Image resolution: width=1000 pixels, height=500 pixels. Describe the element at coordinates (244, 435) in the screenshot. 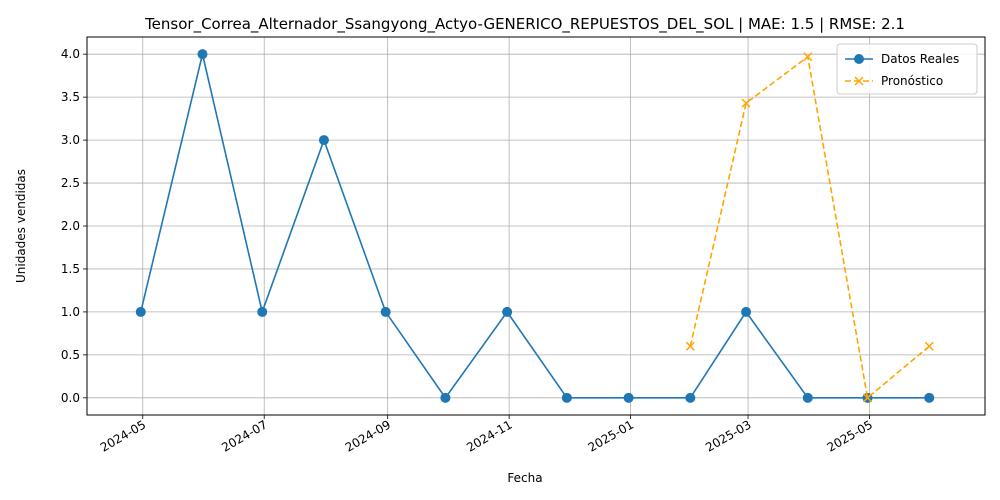

I see `x-tick-label: 2024-07` at that location.